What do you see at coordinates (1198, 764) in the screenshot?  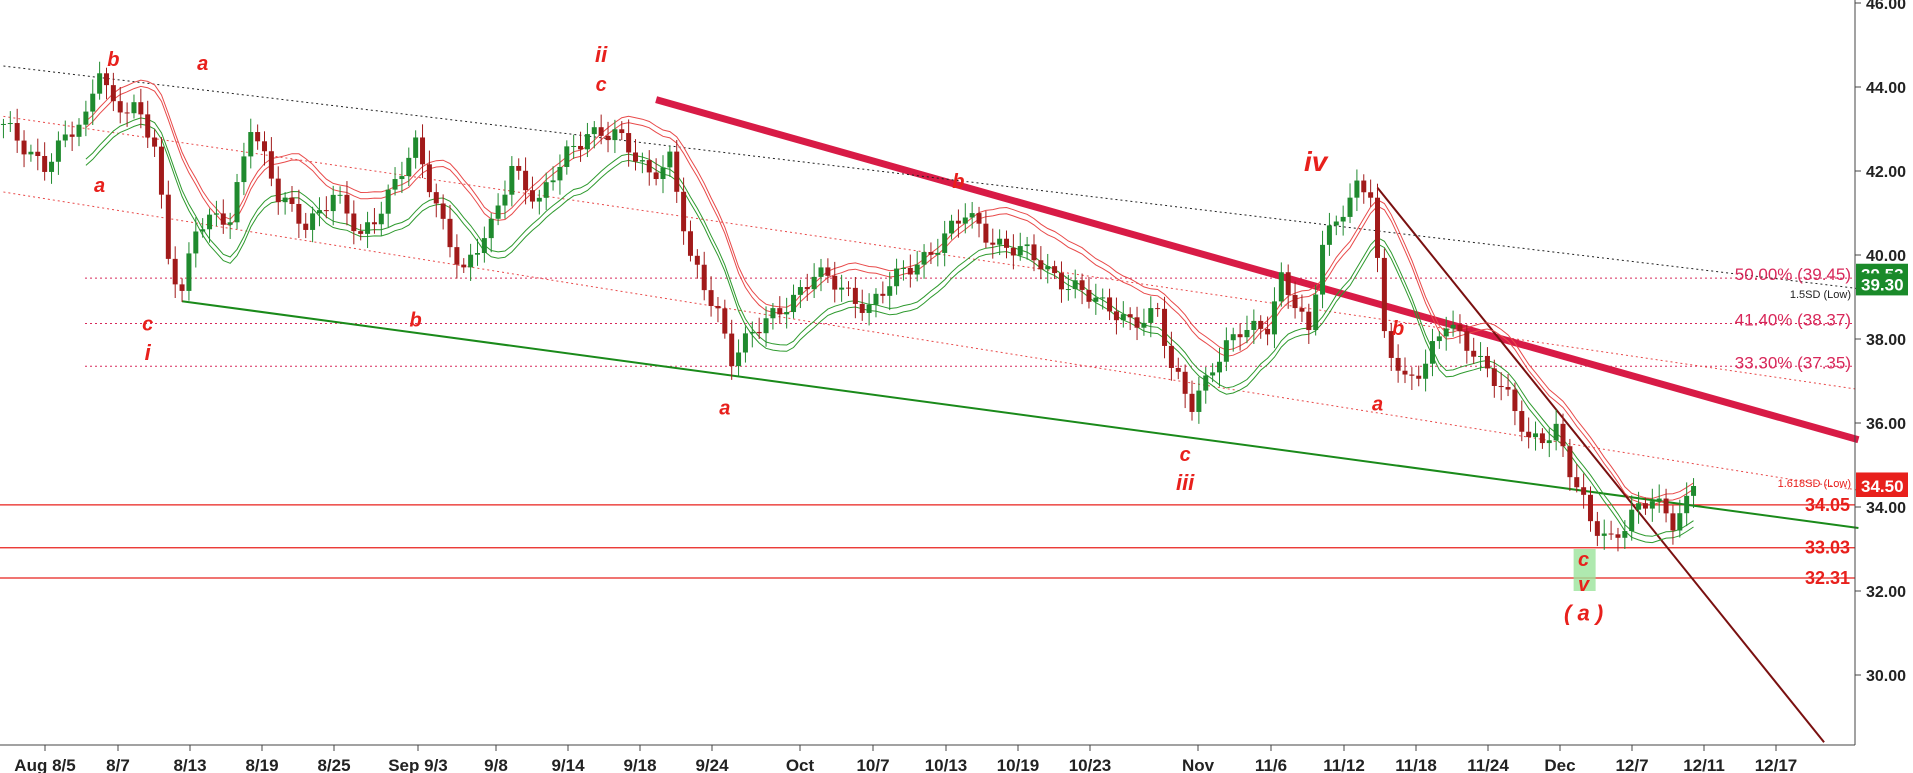 I see `x-tick-label: Nov` at bounding box center [1198, 764].